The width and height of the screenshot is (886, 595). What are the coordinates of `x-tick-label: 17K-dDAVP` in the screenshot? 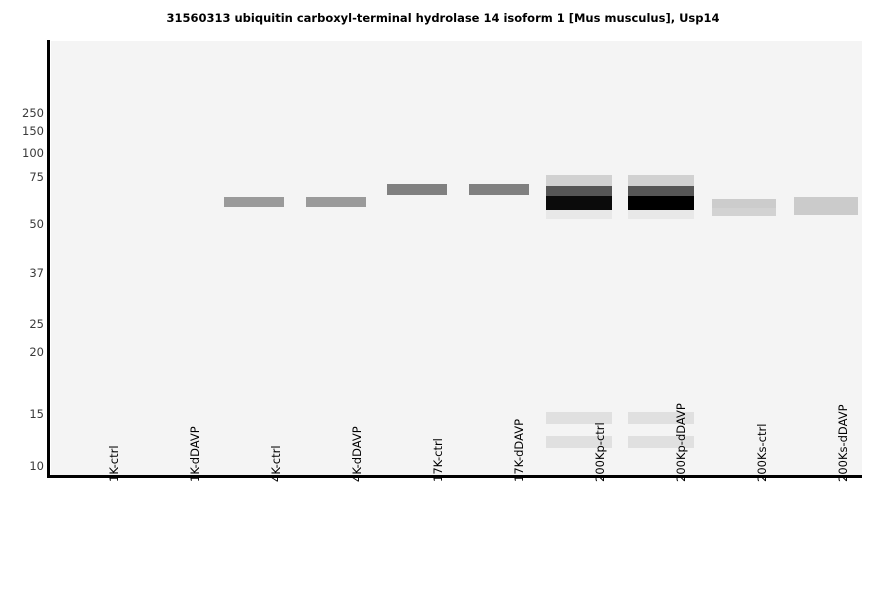 It's located at (519, 450).